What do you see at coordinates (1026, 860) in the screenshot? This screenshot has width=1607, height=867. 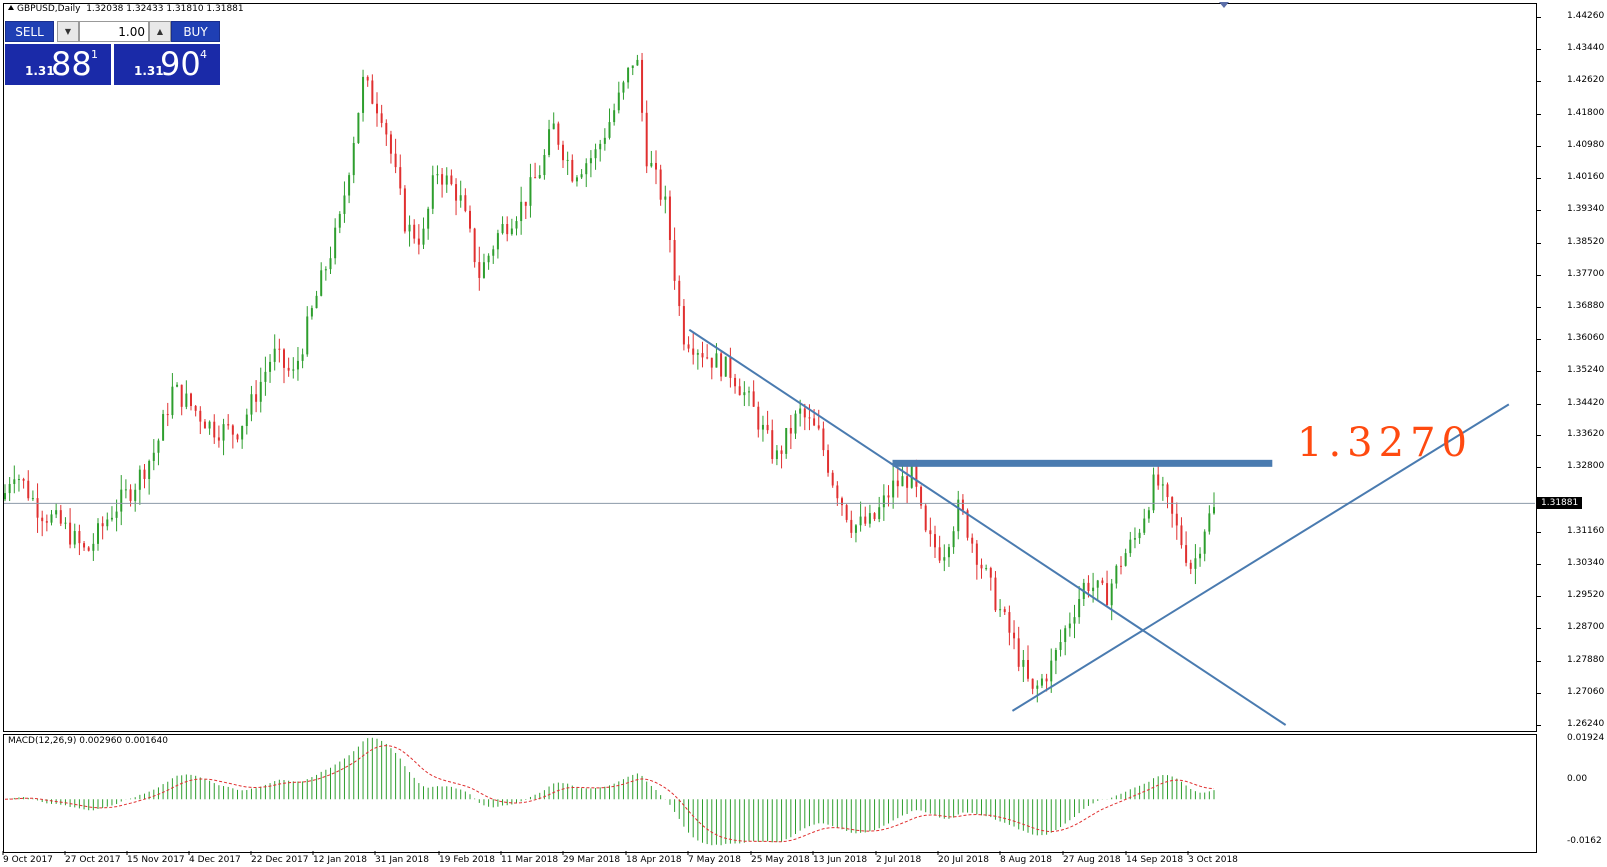 I see `date-axis-label: 8 Aug 2018` at bounding box center [1026, 860].